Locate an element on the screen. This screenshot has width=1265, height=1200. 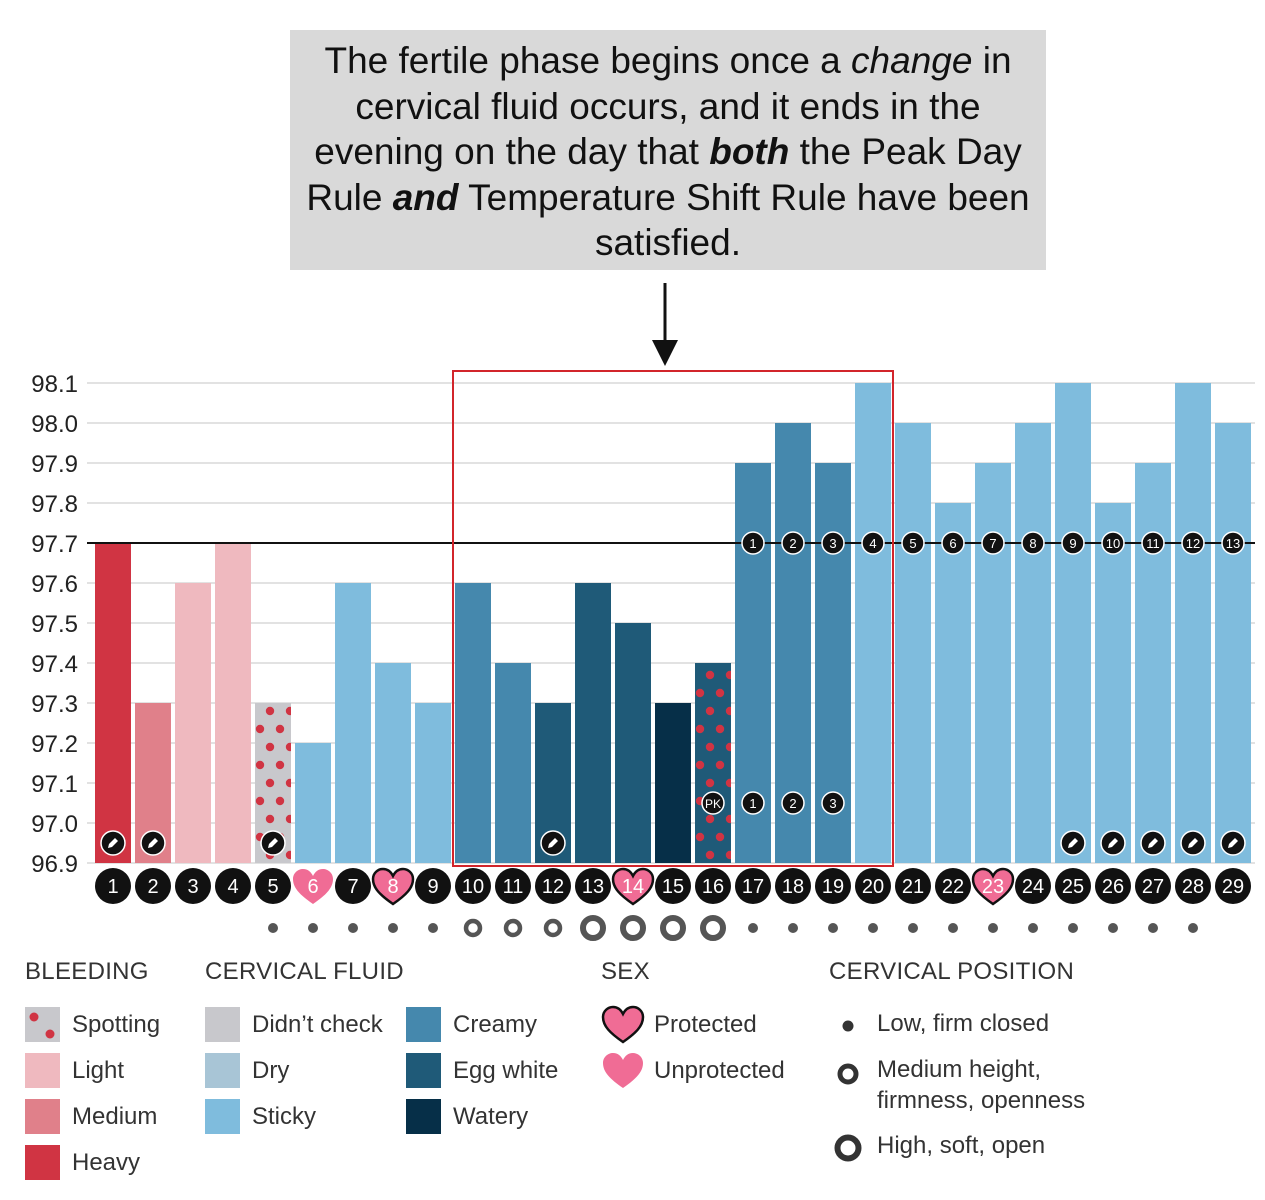
y-tick-label: 97.2 is located at coordinates (54, 744).